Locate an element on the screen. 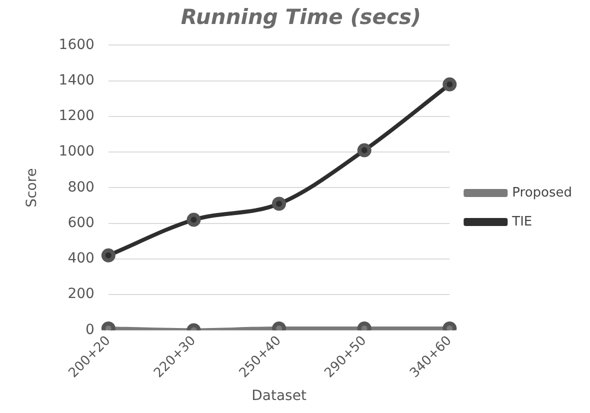 This screenshot has width=590, height=413. y-tick-label: 1200 is located at coordinates (76, 116).